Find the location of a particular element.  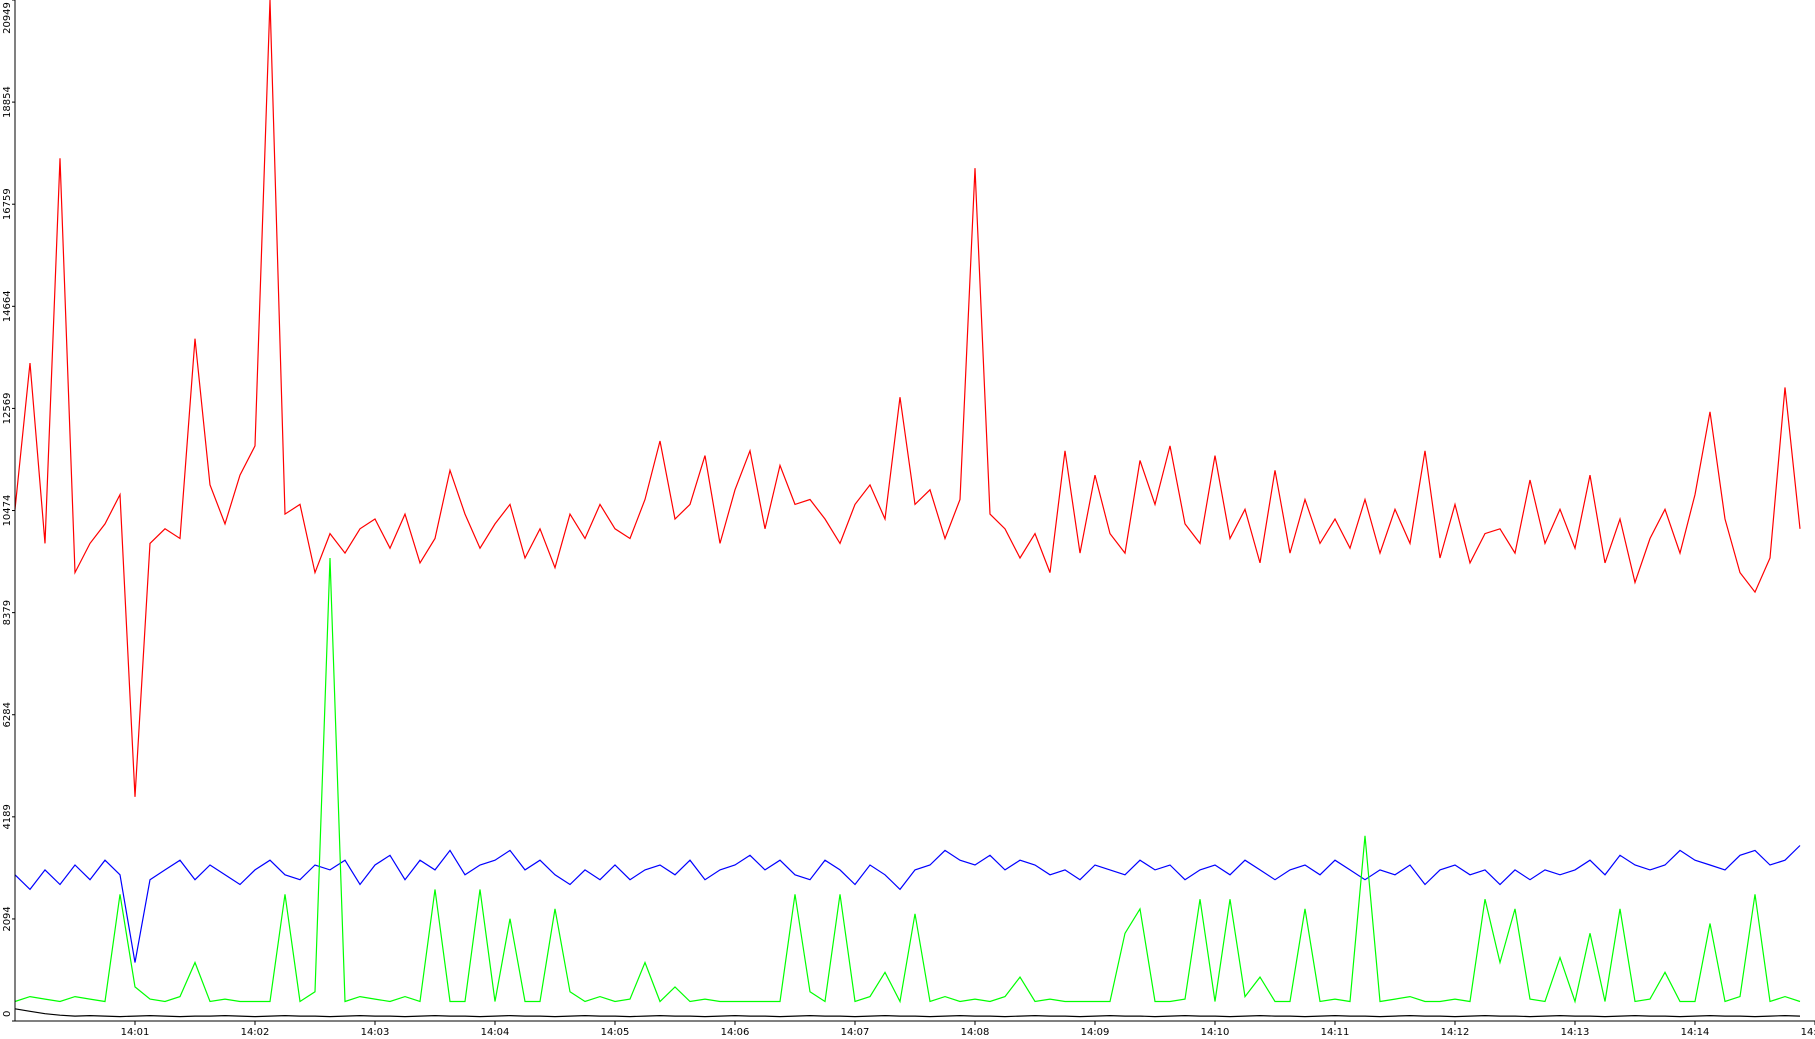

y-tick-label: 0 is located at coordinates (7, 1014).